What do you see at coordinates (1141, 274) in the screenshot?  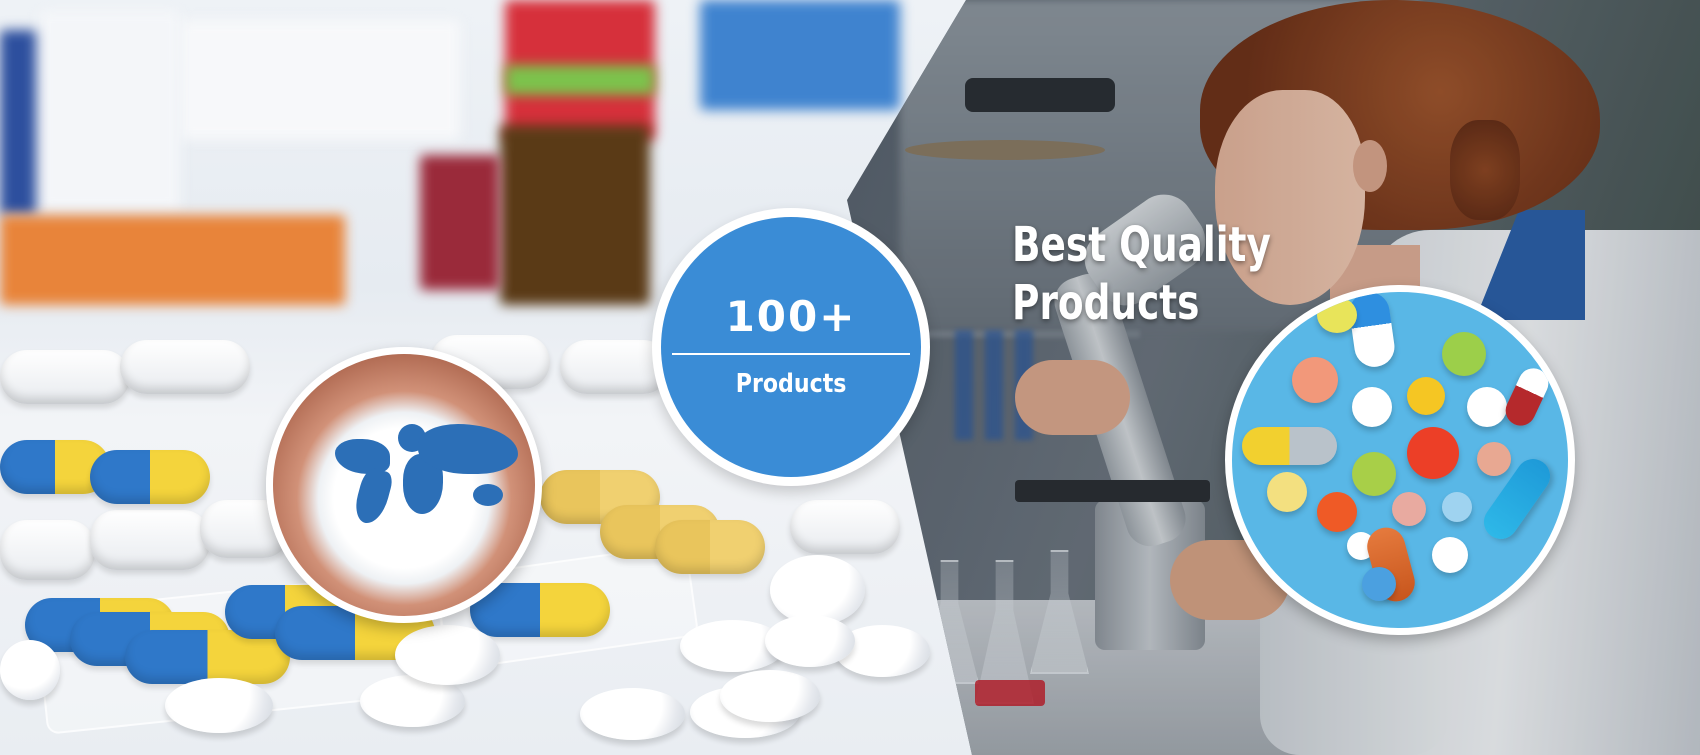 I see `headline: Best Quality Products` at bounding box center [1141, 274].